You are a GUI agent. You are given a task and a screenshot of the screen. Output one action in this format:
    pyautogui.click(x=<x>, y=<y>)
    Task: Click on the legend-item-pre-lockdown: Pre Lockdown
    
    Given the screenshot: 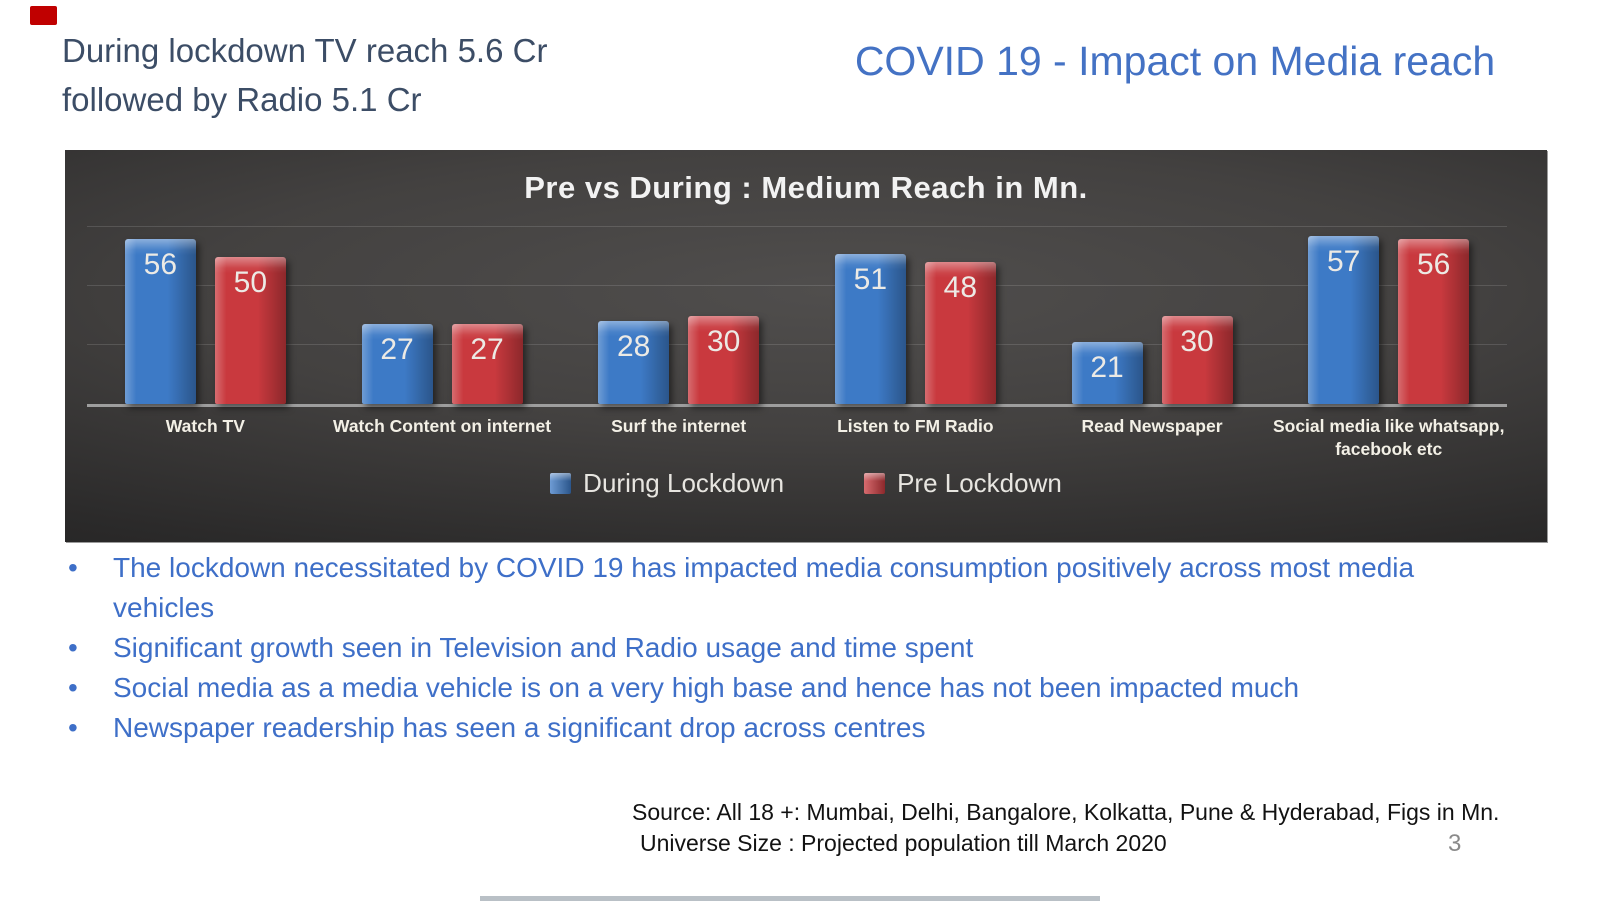 What is the action you would take?
    pyautogui.click(x=963, y=483)
    